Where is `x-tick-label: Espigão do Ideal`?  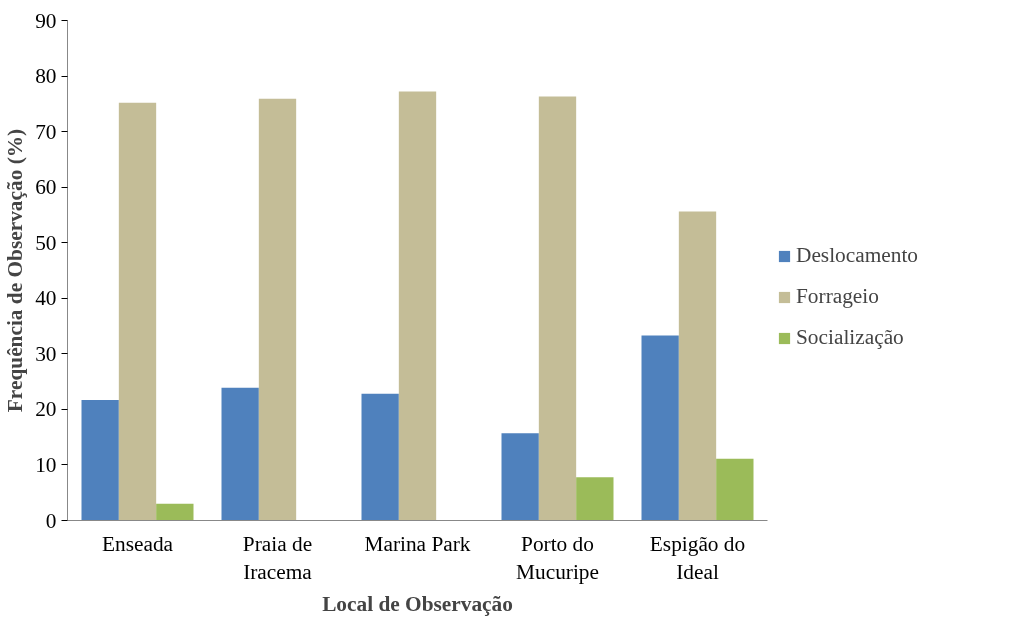
x-tick-label: Espigão do Ideal is located at coordinates (697, 558).